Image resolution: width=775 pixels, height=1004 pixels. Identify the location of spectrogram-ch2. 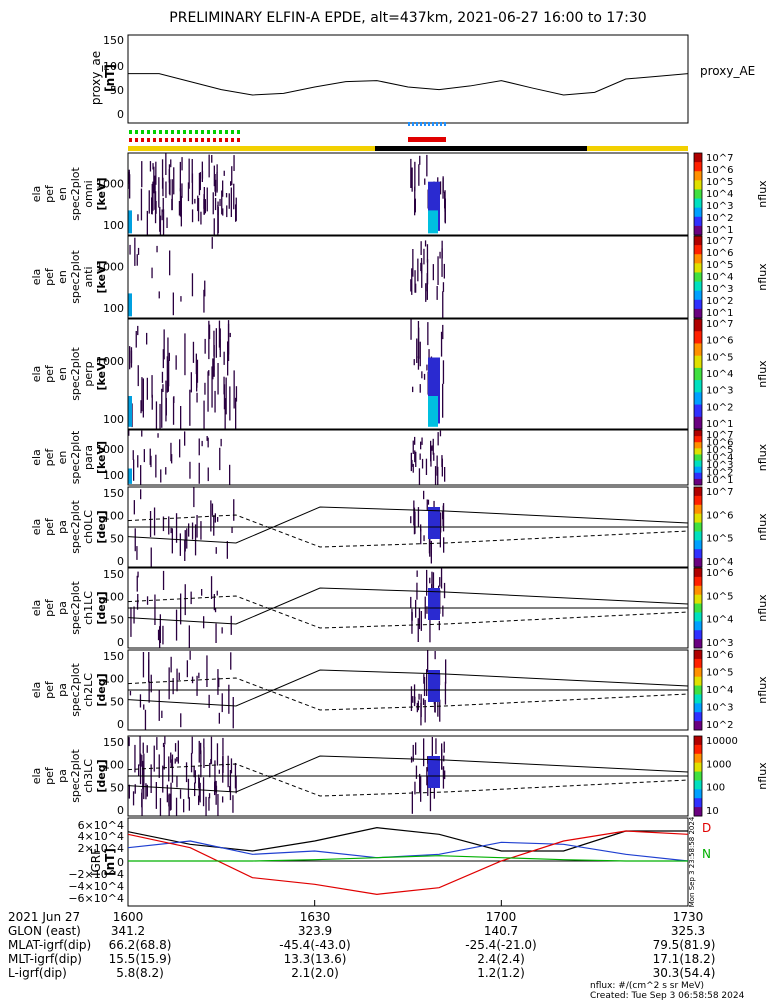
(288, 690).